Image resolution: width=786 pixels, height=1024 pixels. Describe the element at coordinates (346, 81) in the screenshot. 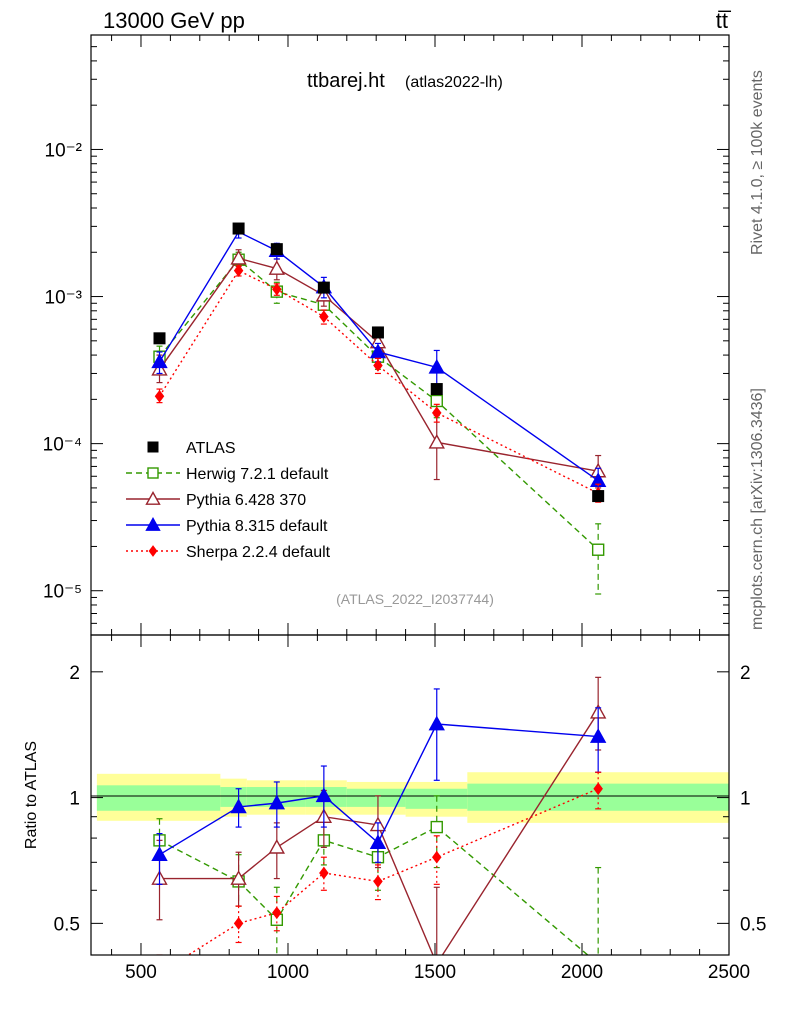

I see `chart-title: ttbarej.ht` at that location.